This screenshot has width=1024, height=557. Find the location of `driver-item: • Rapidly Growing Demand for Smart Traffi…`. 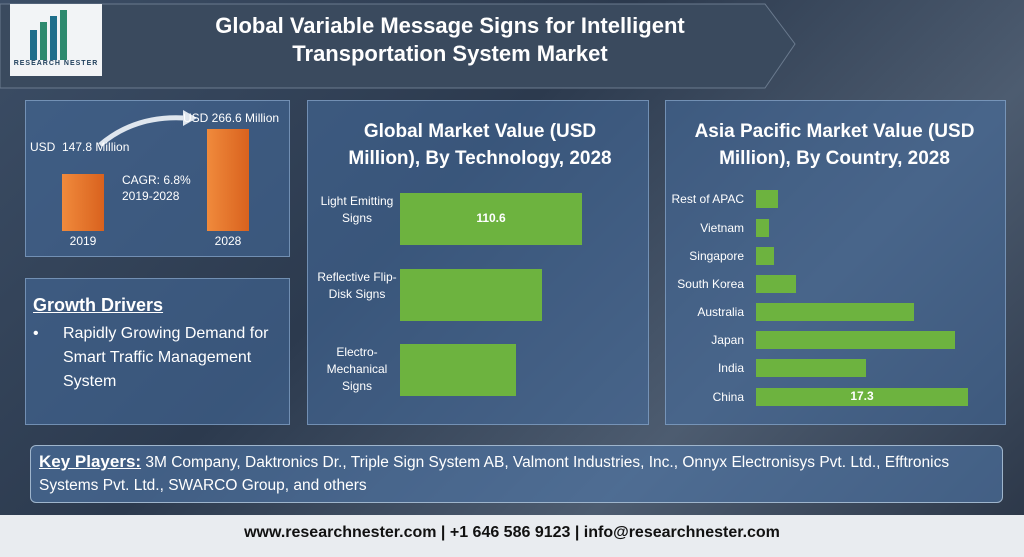

driver-item: • Rapidly Growing Demand for Smart Traffi… is located at coordinates (153, 358).